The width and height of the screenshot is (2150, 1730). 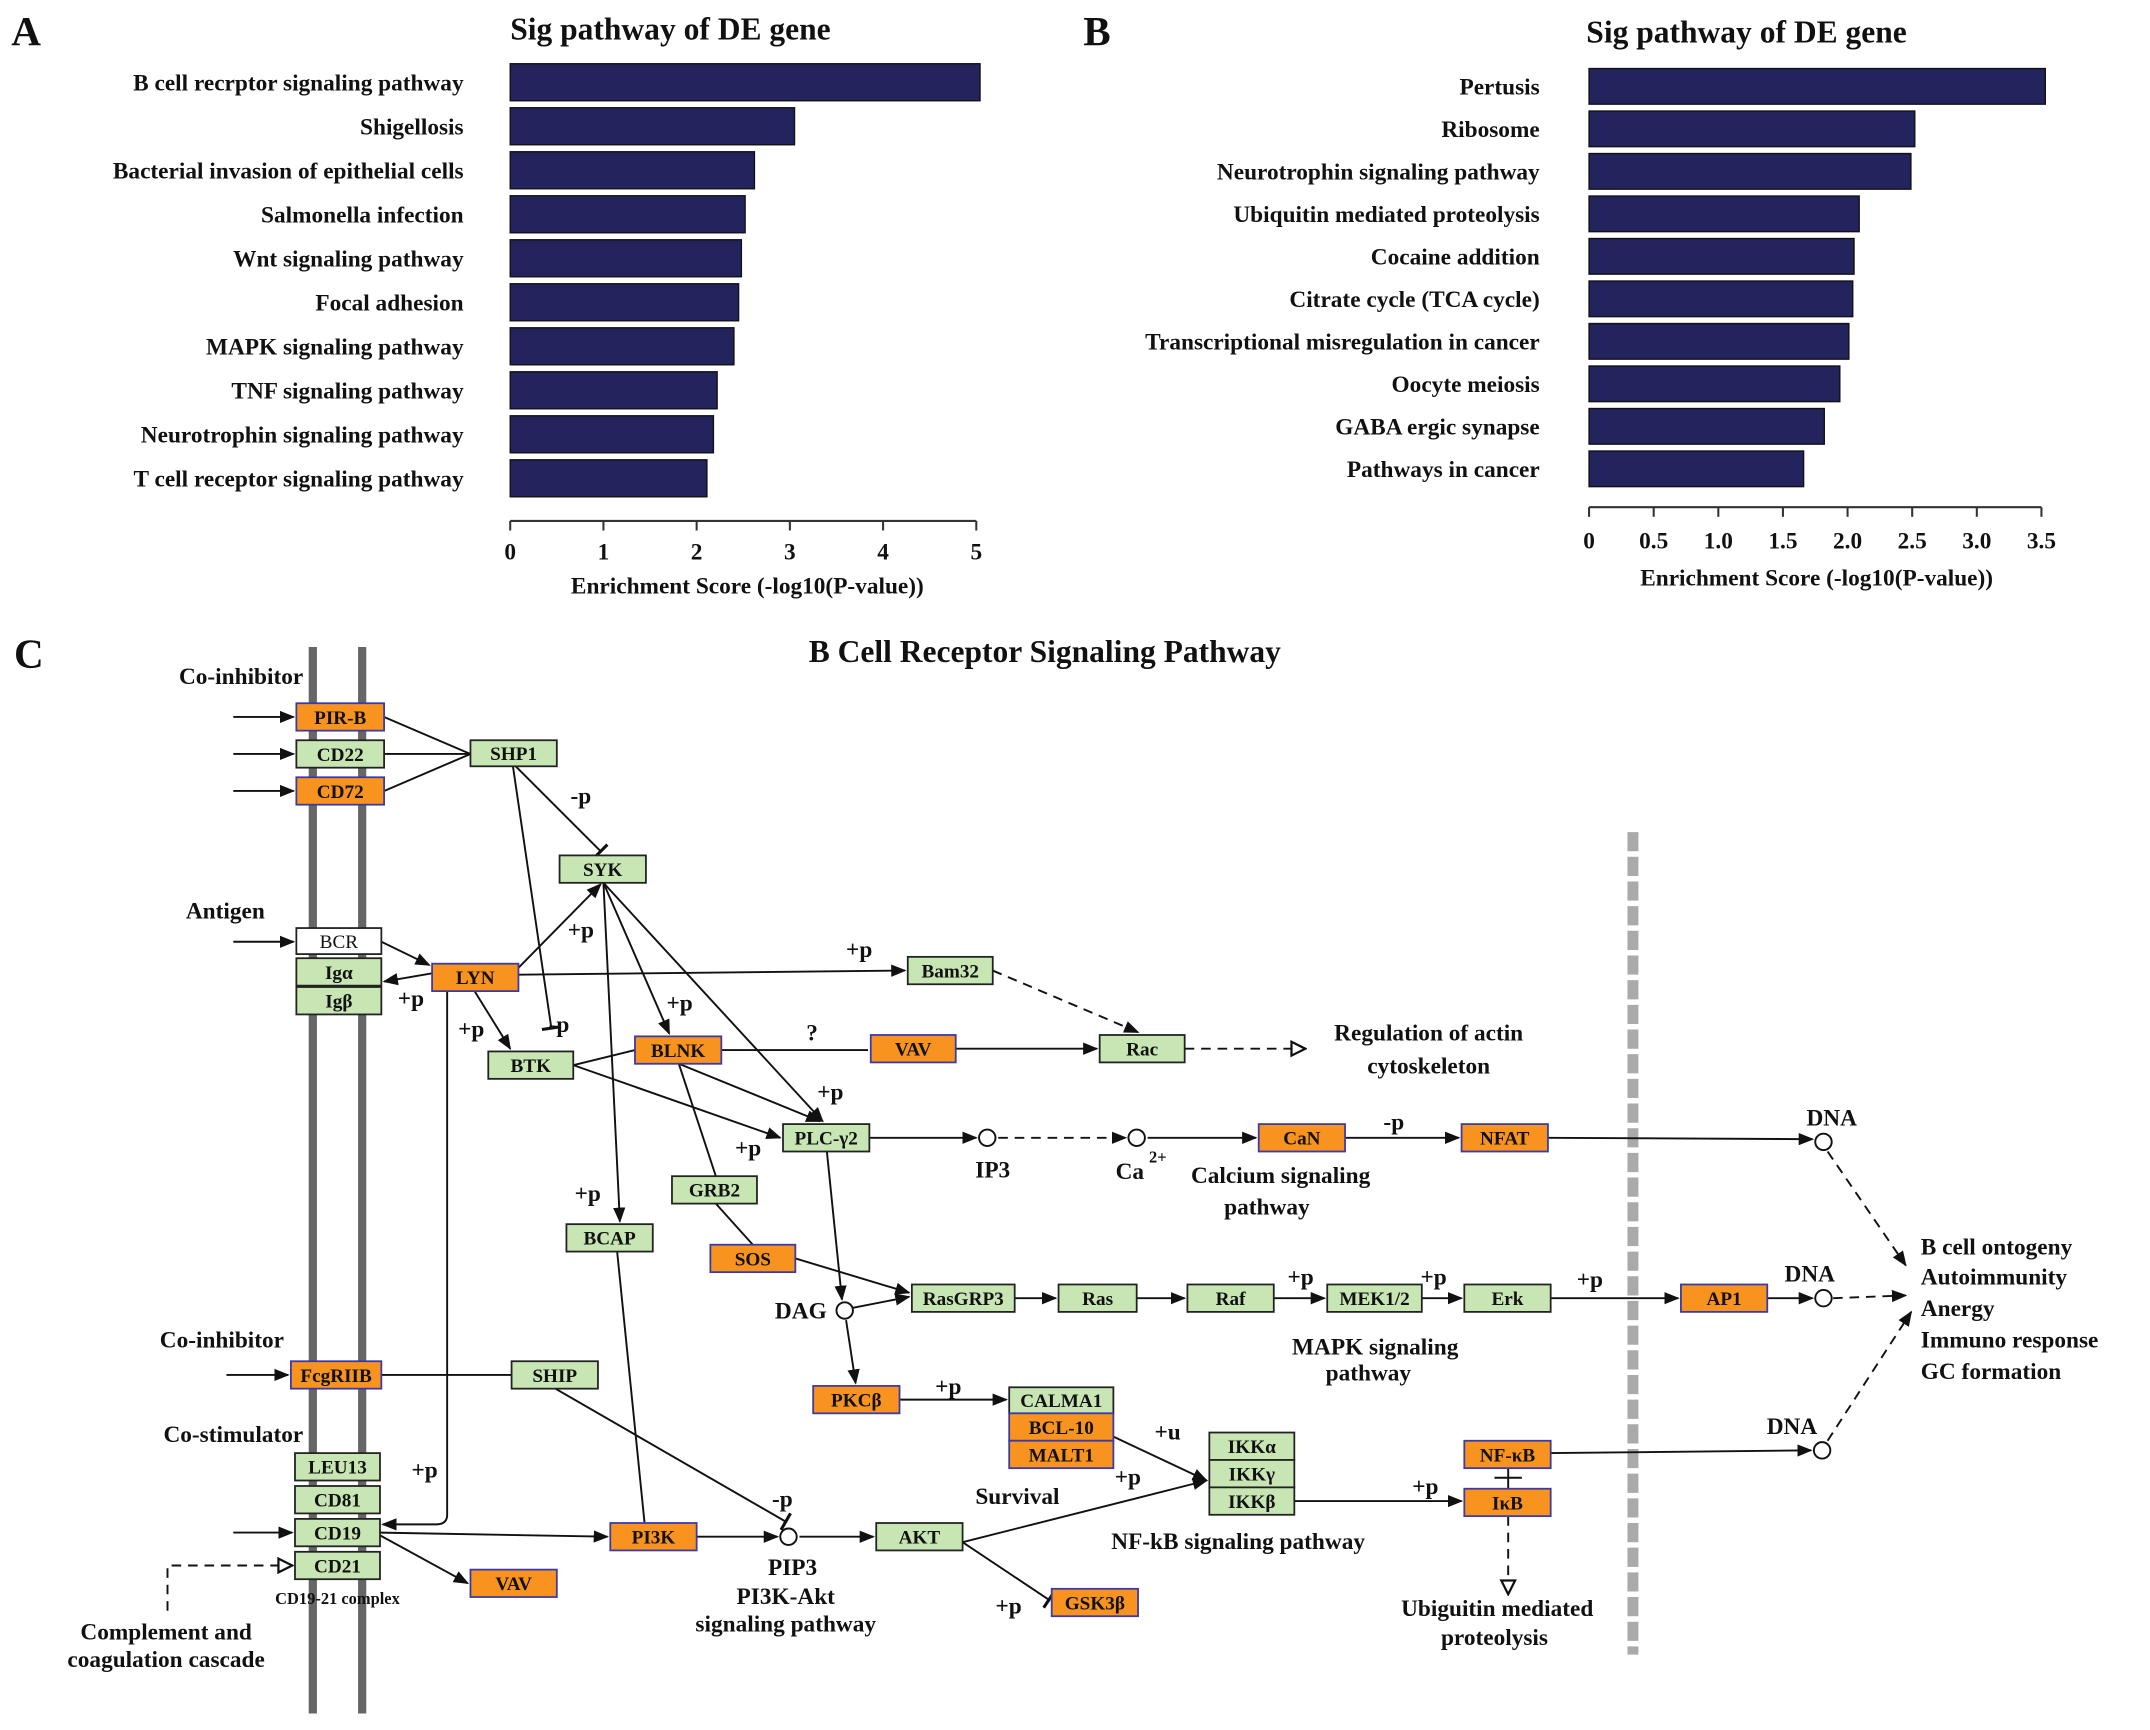 I want to click on gene-node-blnk: BLNK, so click(x=678, y=1050).